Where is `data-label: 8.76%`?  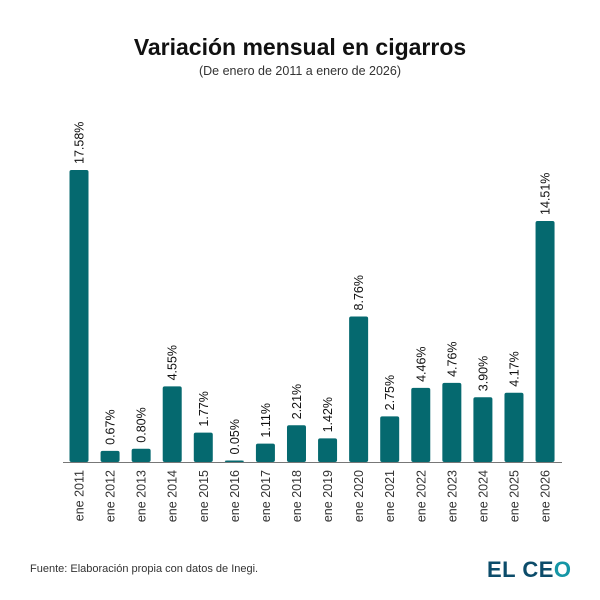
data-label: 8.76% is located at coordinates (359, 292).